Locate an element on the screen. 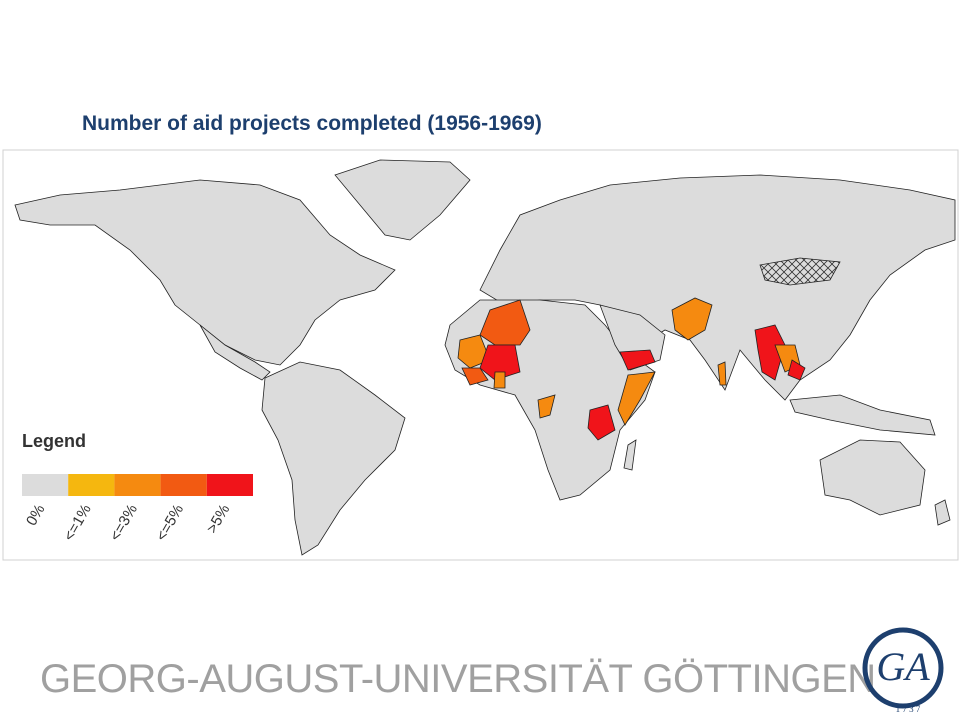 Image resolution: width=960 pixels, height=720 pixels. logo-letters: GA is located at coordinates (903, 666).